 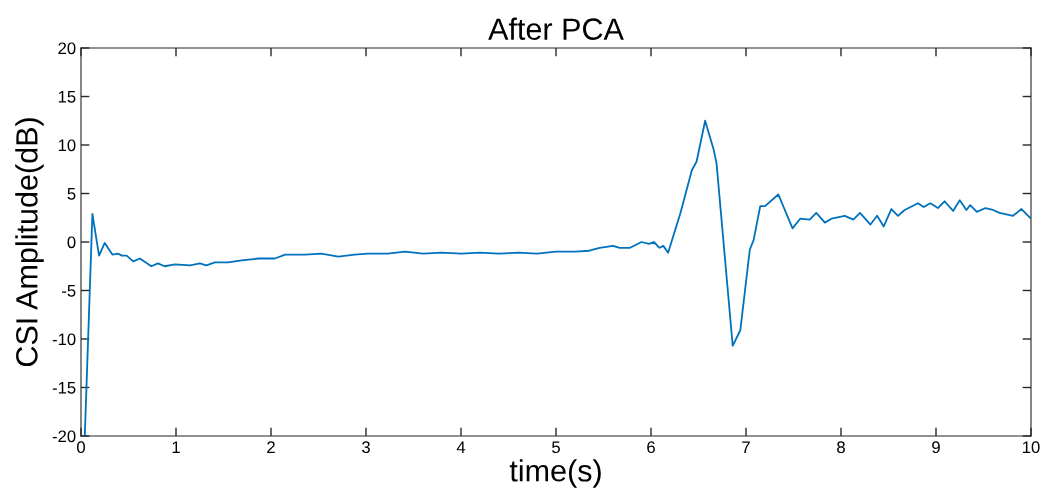 I want to click on y-tick-label: 5, so click(x=71, y=194).